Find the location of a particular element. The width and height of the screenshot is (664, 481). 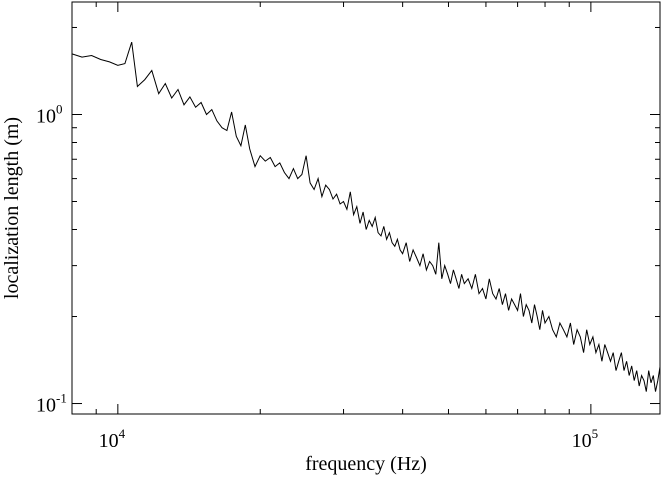

x-tick-exponent: 4 is located at coordinates (122, 433).